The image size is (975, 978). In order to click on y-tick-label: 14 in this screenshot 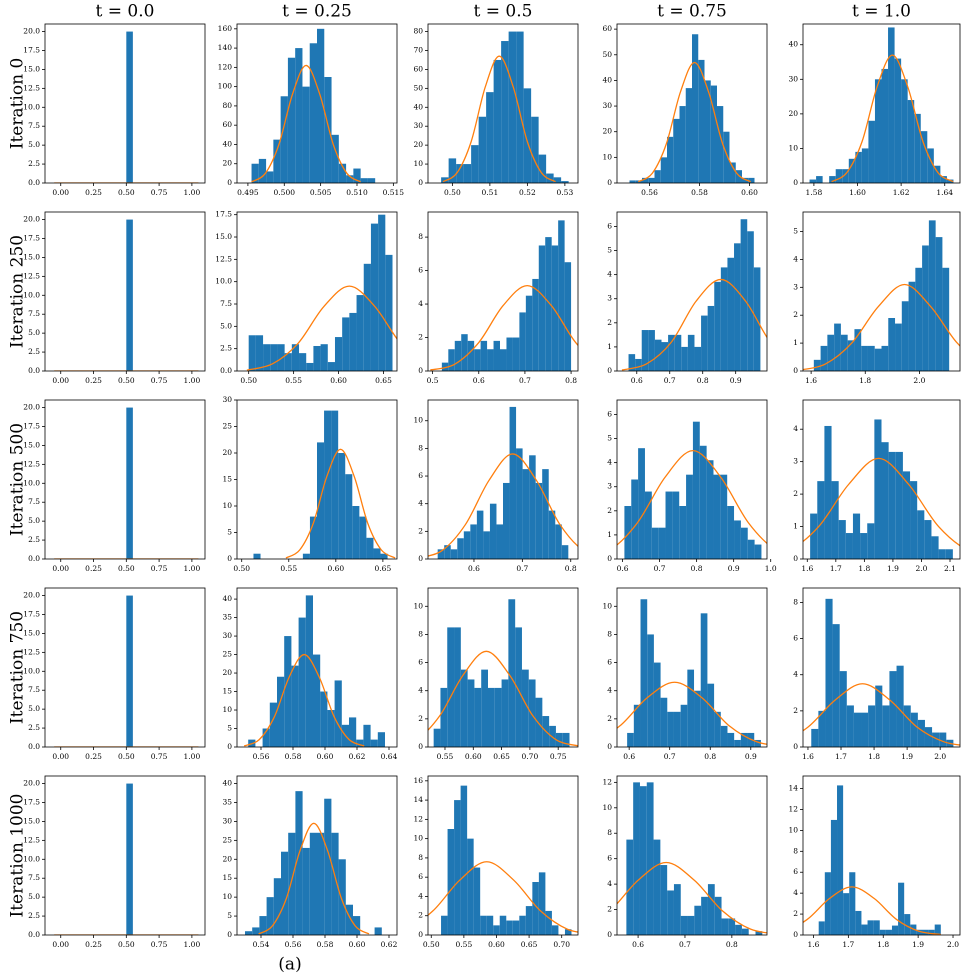, I will do `click(418, 799)`.